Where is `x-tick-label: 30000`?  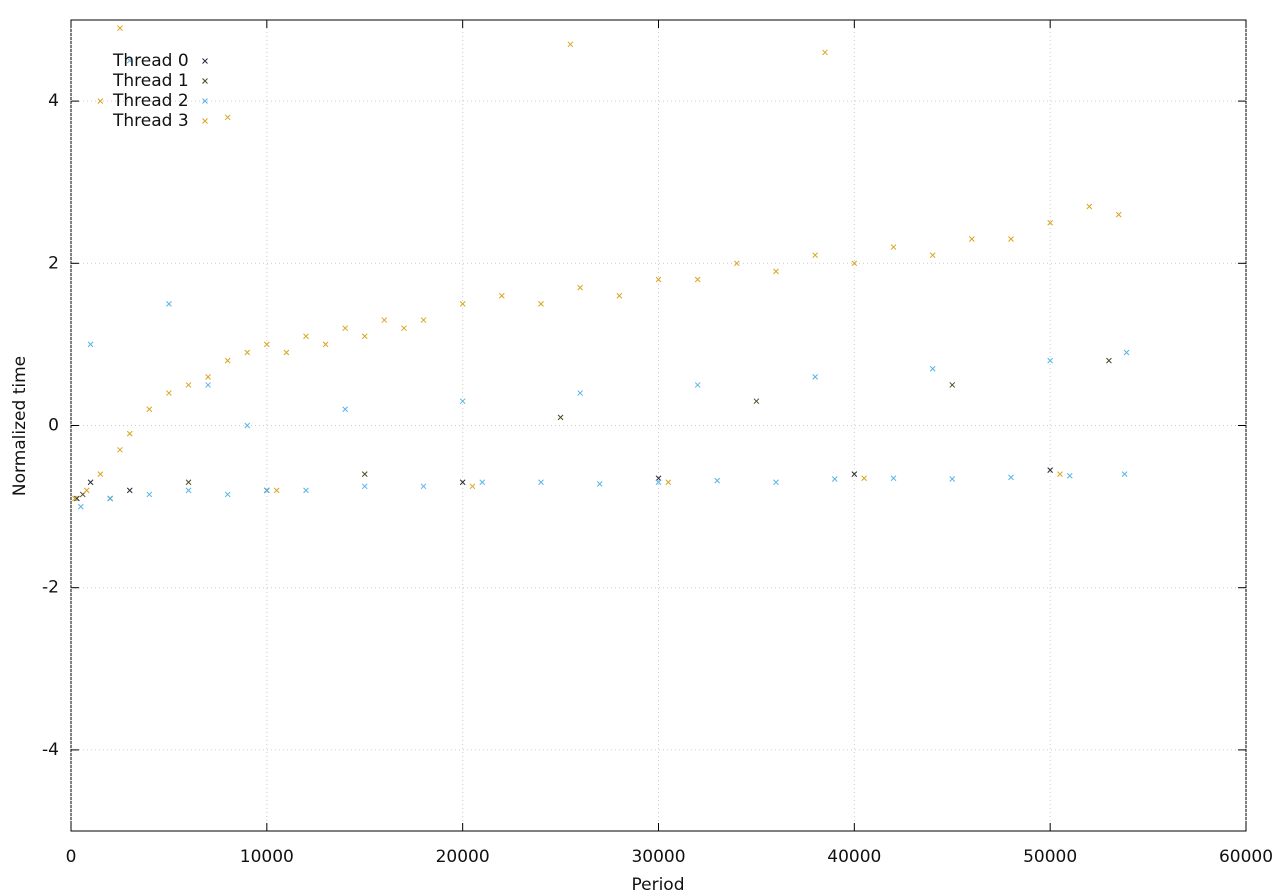 x-tick-label: 30000 is located at coordinates (658, 857).